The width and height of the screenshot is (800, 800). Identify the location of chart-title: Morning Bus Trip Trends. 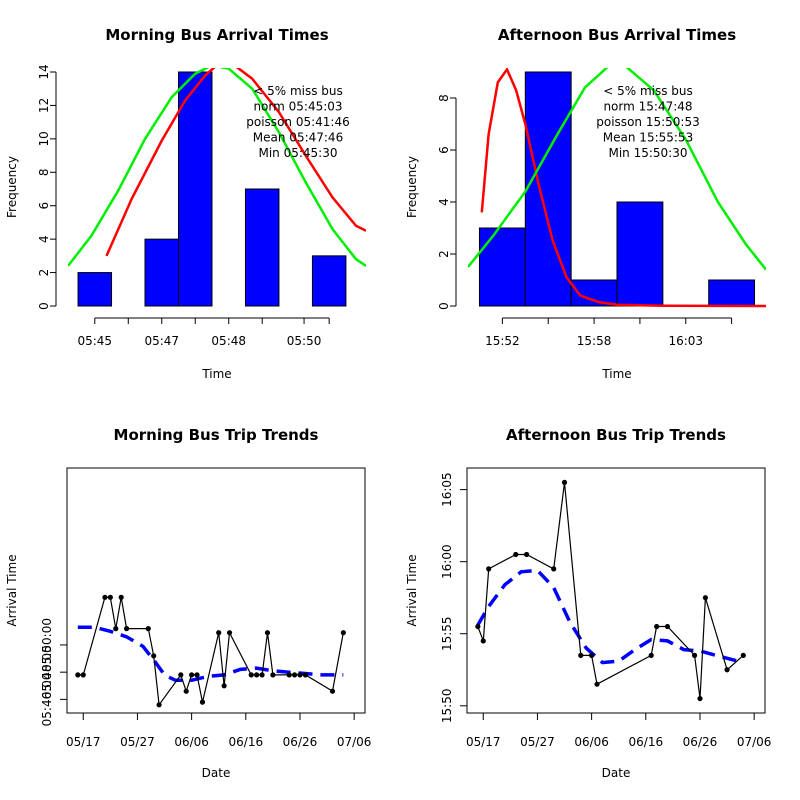
(216, 435).